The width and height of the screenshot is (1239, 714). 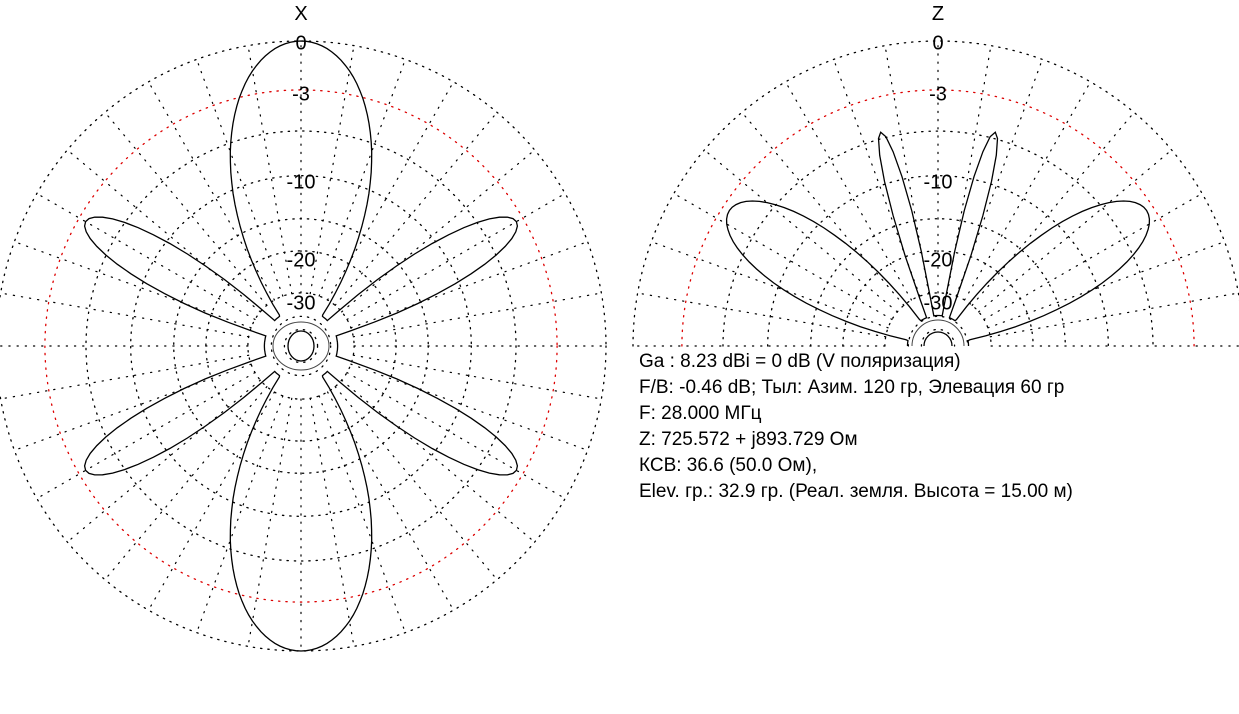 I want to click on impedance-line: Z: 725.572 + j893.729 Ом, so click(x=748, y=439).